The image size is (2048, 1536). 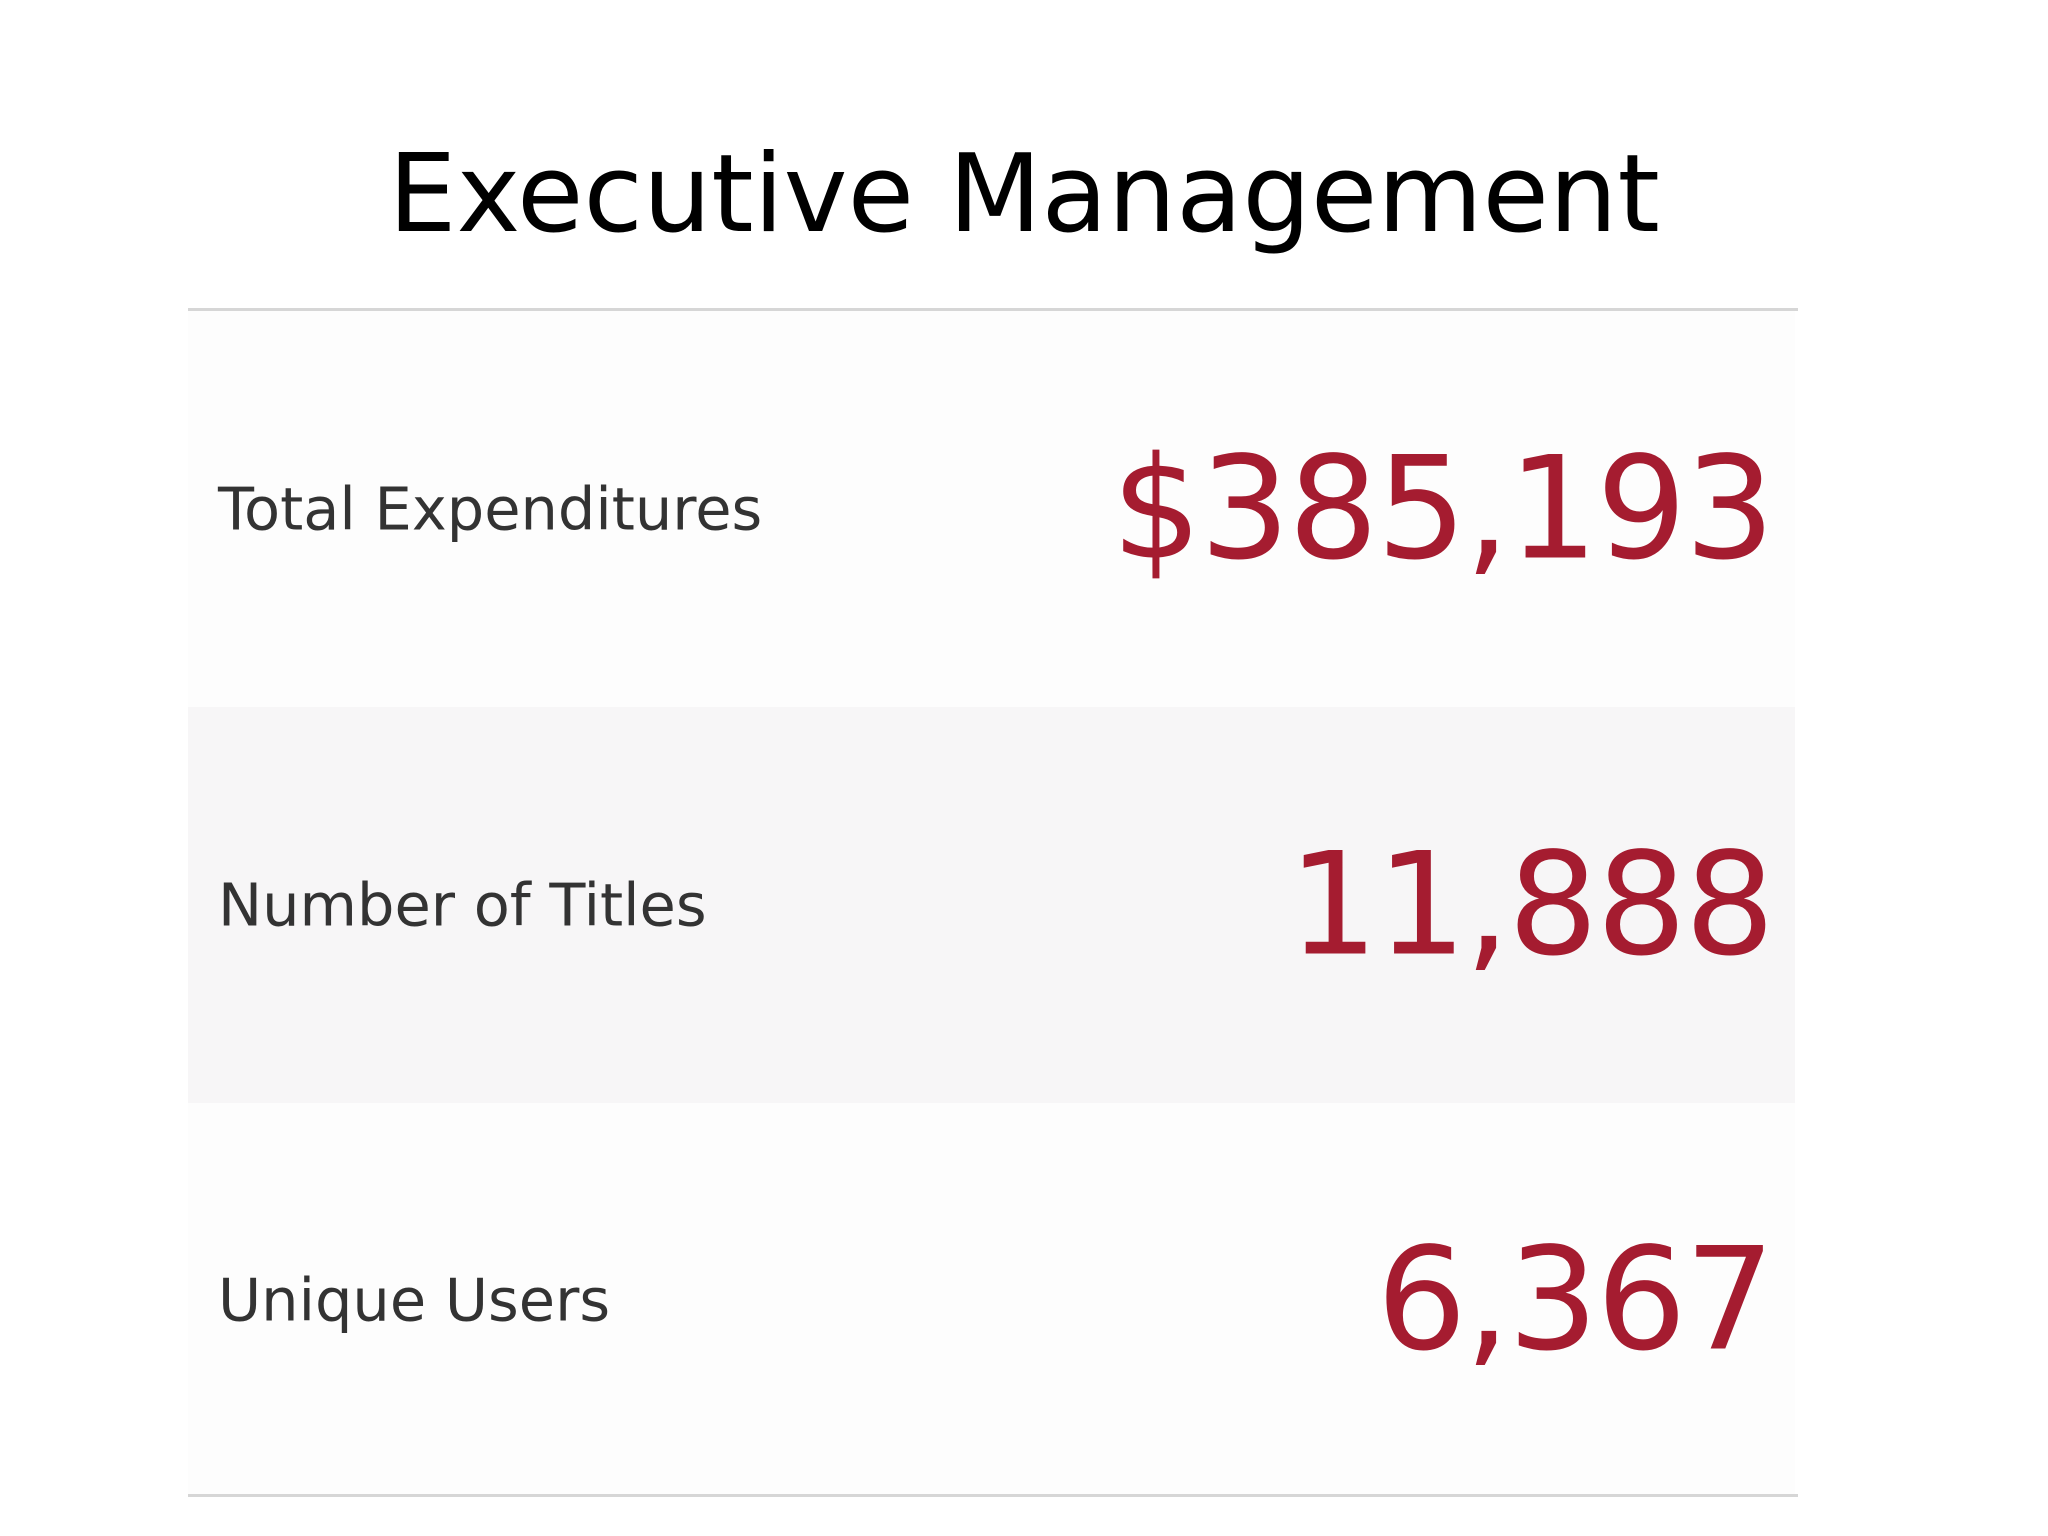 I want to click on bottom-divider, so click(x=993, y=1495).